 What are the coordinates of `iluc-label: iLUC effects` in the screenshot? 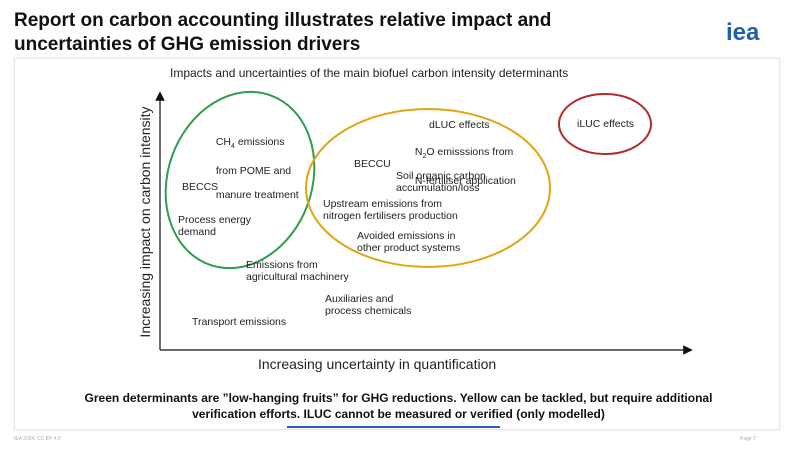 It's located at (605, 124).